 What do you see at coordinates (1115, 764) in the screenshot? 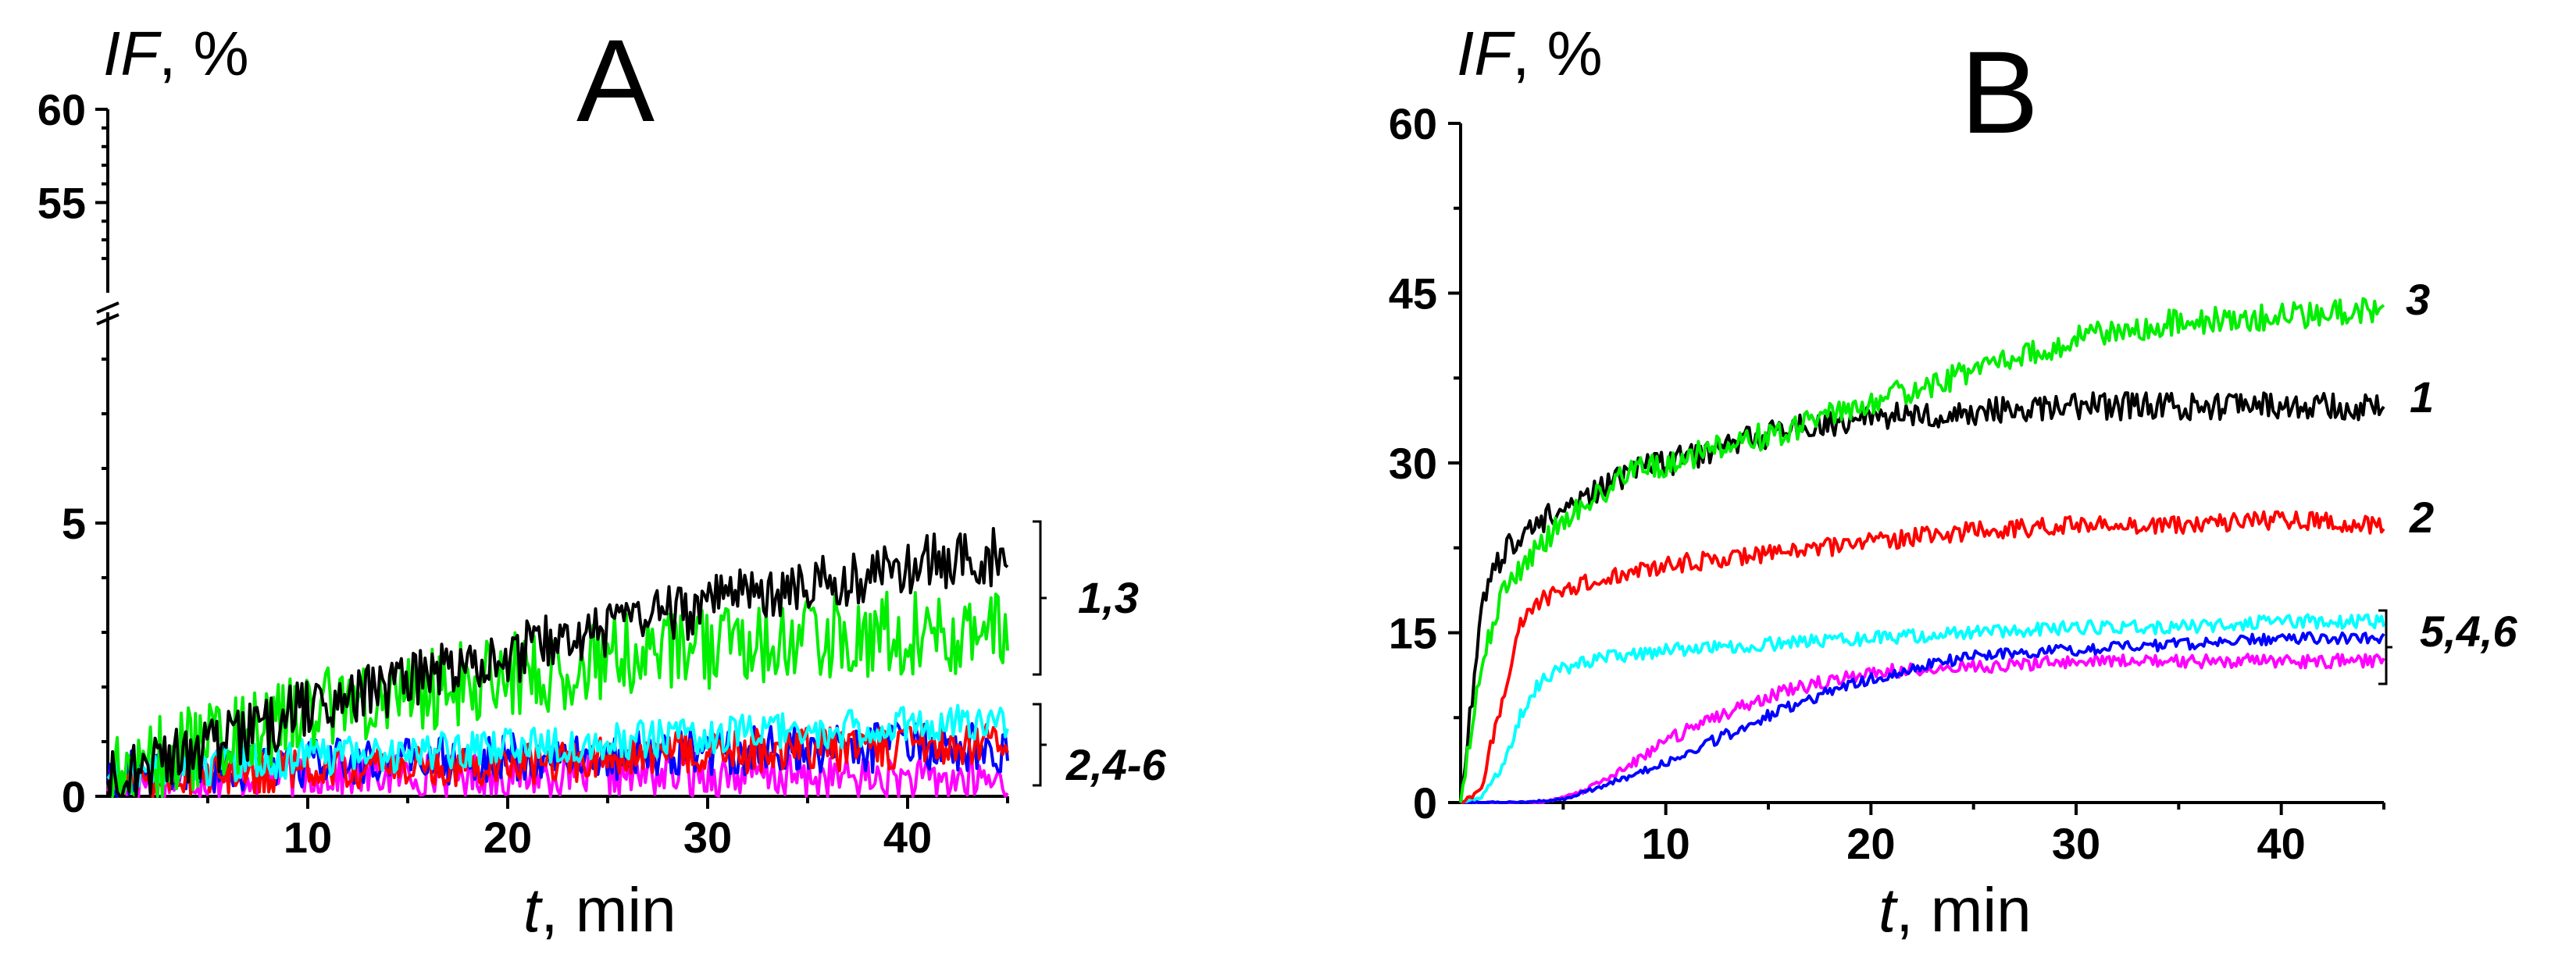
I see `panel-a-group-label-2-4-6: 2,4-6` at bounding box center [1115, 764].